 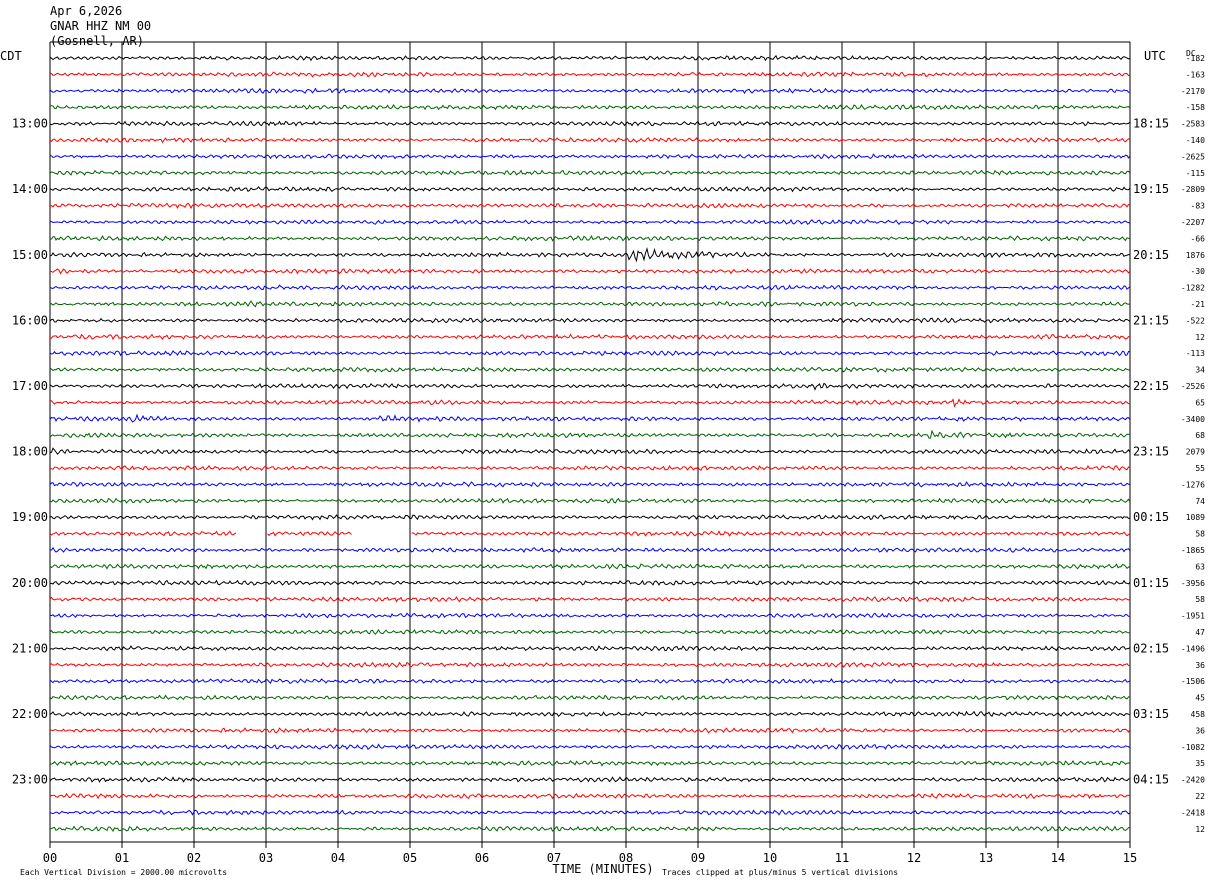 What do you see at coordinates (1193, 681) in the screenshot?
I see `dc-offset-label: -1506` at bounding box center [1193, 681].